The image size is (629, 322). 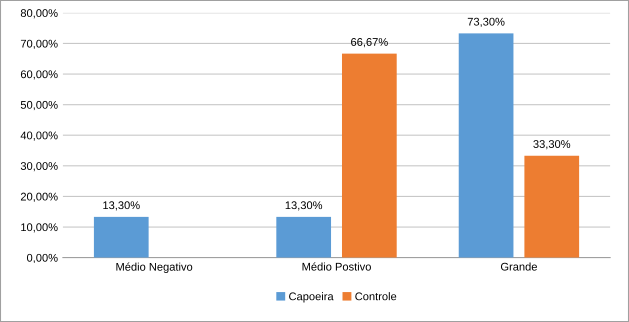 What do you see at coordinates (39, 167) in the screenshot?
I see `y-tick-label: 30,00%` at bounding box center [39, 167].